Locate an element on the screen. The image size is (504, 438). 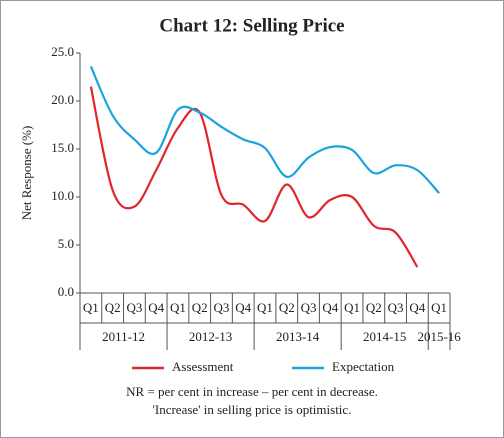
x-group-label: 2012-13 is located at coordinates (210, 336).